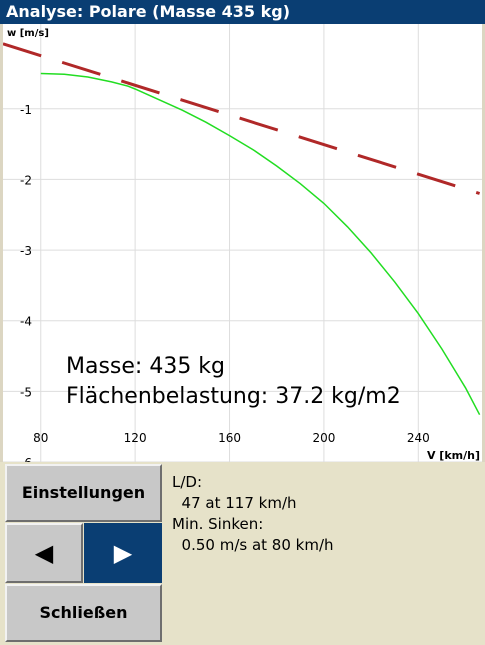 The image size is (485, 645). I want to click on y-tick-label: -2, so click(26, 180).